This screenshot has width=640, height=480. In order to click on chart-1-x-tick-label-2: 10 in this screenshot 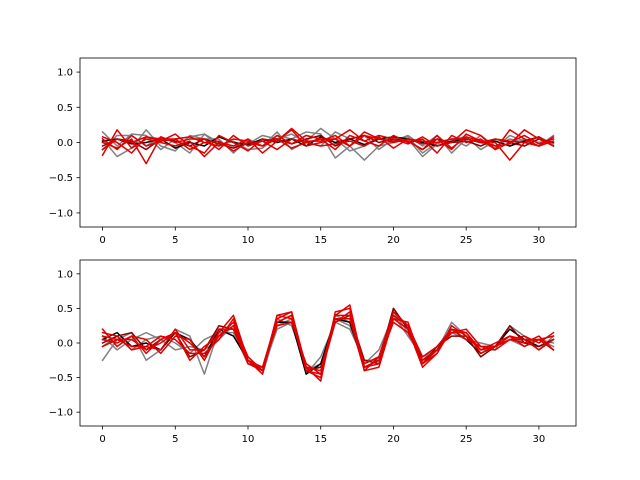, I will do `click(248, 439)`.